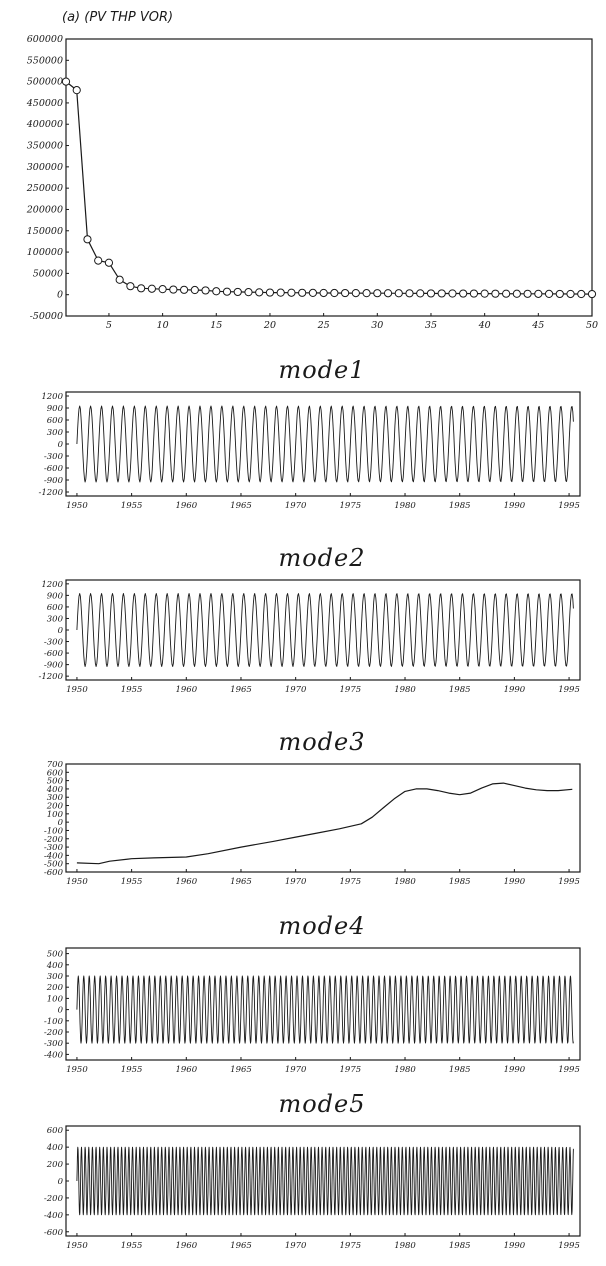  What do you see at coordinates (321, 926) in the screenshot?
I see `mode4-title: mode4` at bounding box center [321, 926].